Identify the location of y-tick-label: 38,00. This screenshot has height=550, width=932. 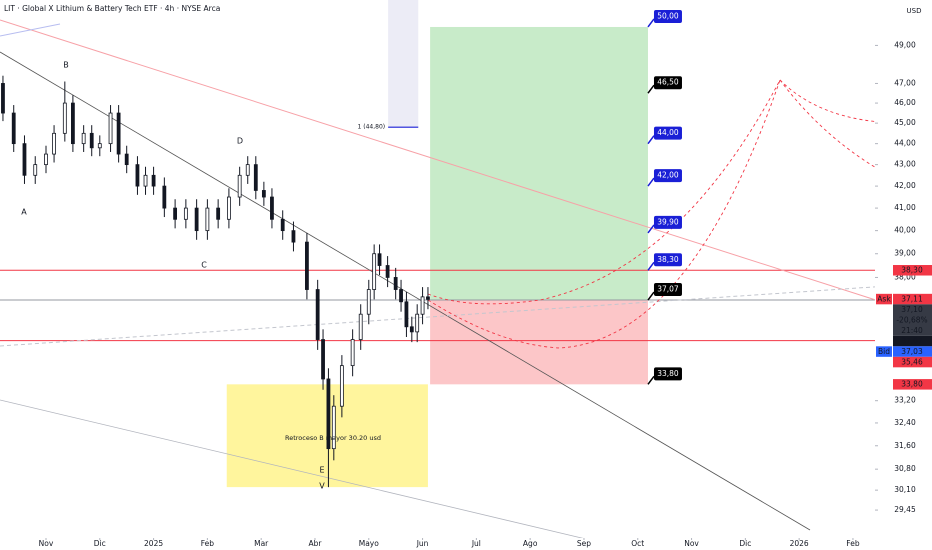
(905, 276).